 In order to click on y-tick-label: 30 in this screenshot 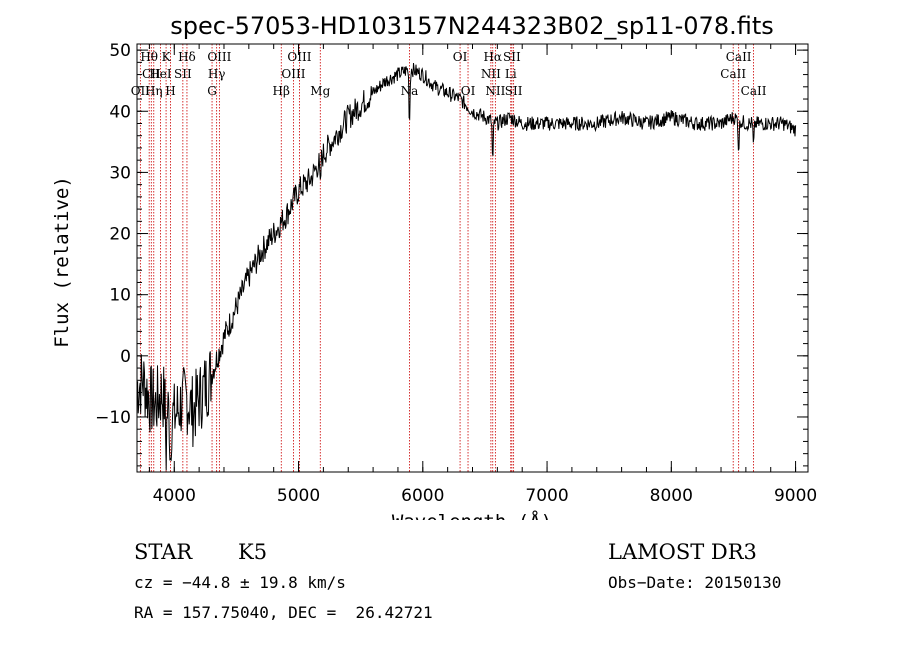, I will do `click(120, 173)`.